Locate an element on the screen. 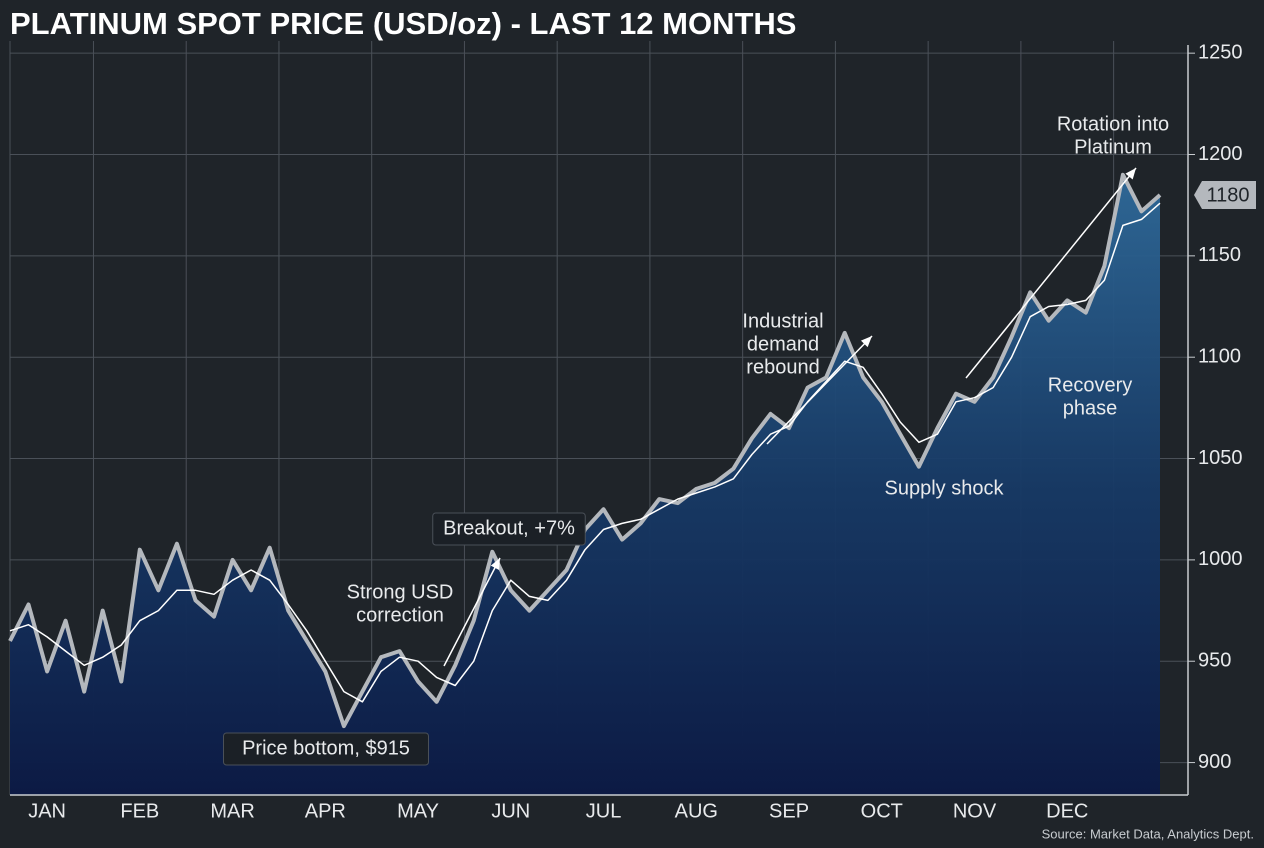 The height and width of the screenshot is (848, 1264). x-tick-label: FEB is located at coordinates (139, 811).